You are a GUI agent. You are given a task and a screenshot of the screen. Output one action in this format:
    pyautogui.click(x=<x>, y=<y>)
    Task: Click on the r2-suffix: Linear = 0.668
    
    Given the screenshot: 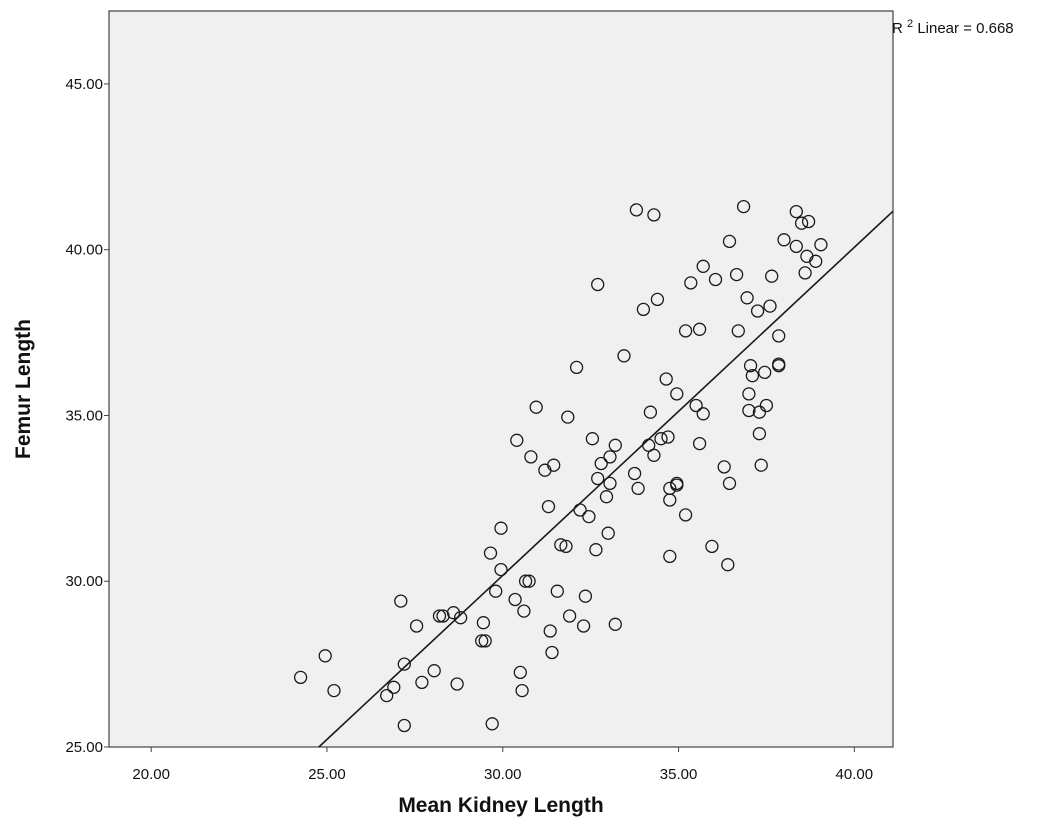 What is the action you would take?
    pyautogui.click(x=965, y=28)
    